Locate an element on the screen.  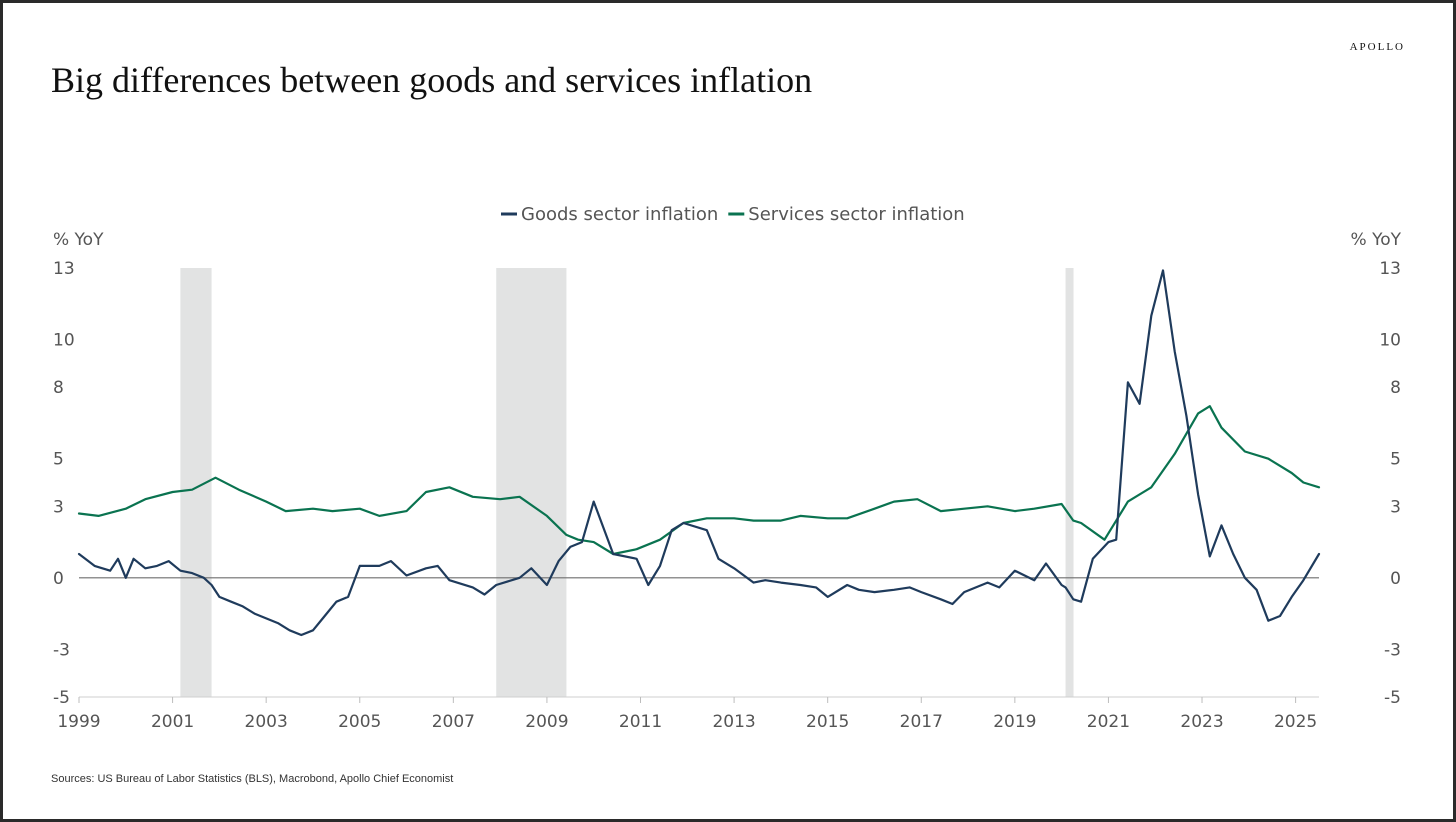
x-tick-label: 2003 is located at coordinates (266, 722).